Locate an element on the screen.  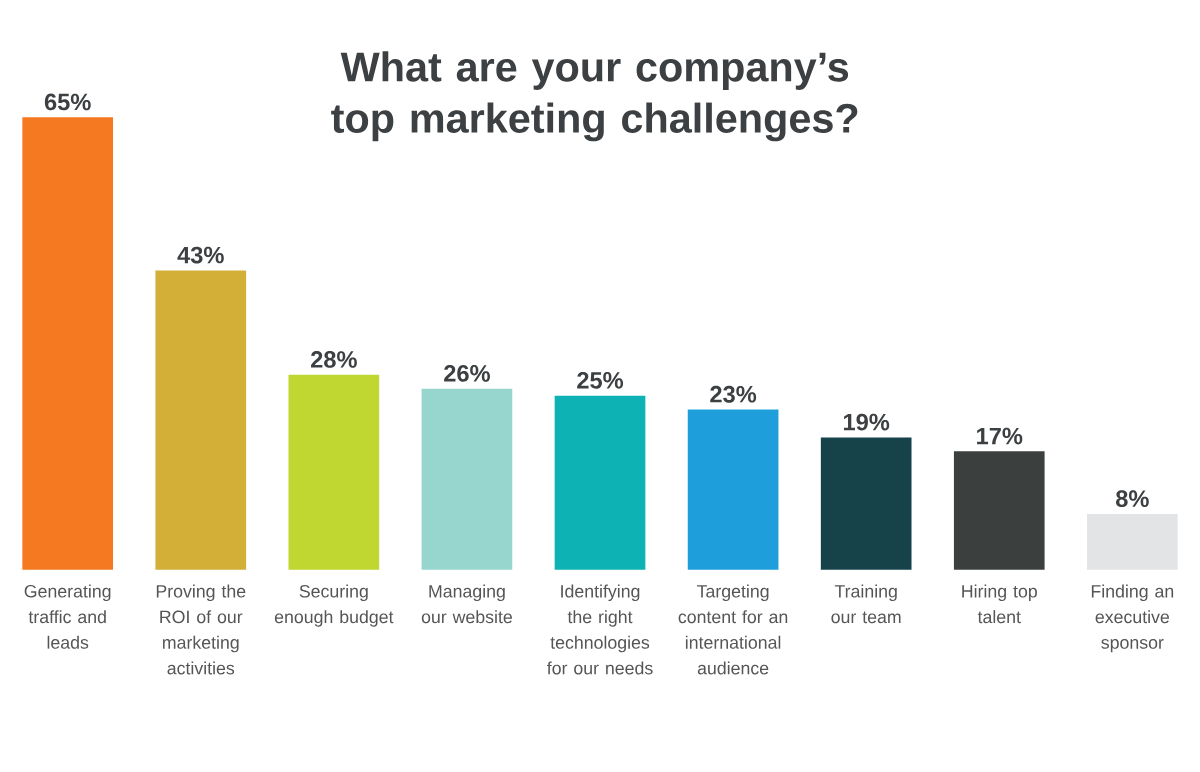
x-tick-label: Training our team is located at coordinates (866, 604).